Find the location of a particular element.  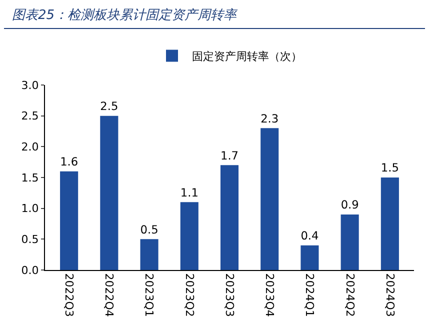

data-label: 0.4 is located at coordinates (309, 235).